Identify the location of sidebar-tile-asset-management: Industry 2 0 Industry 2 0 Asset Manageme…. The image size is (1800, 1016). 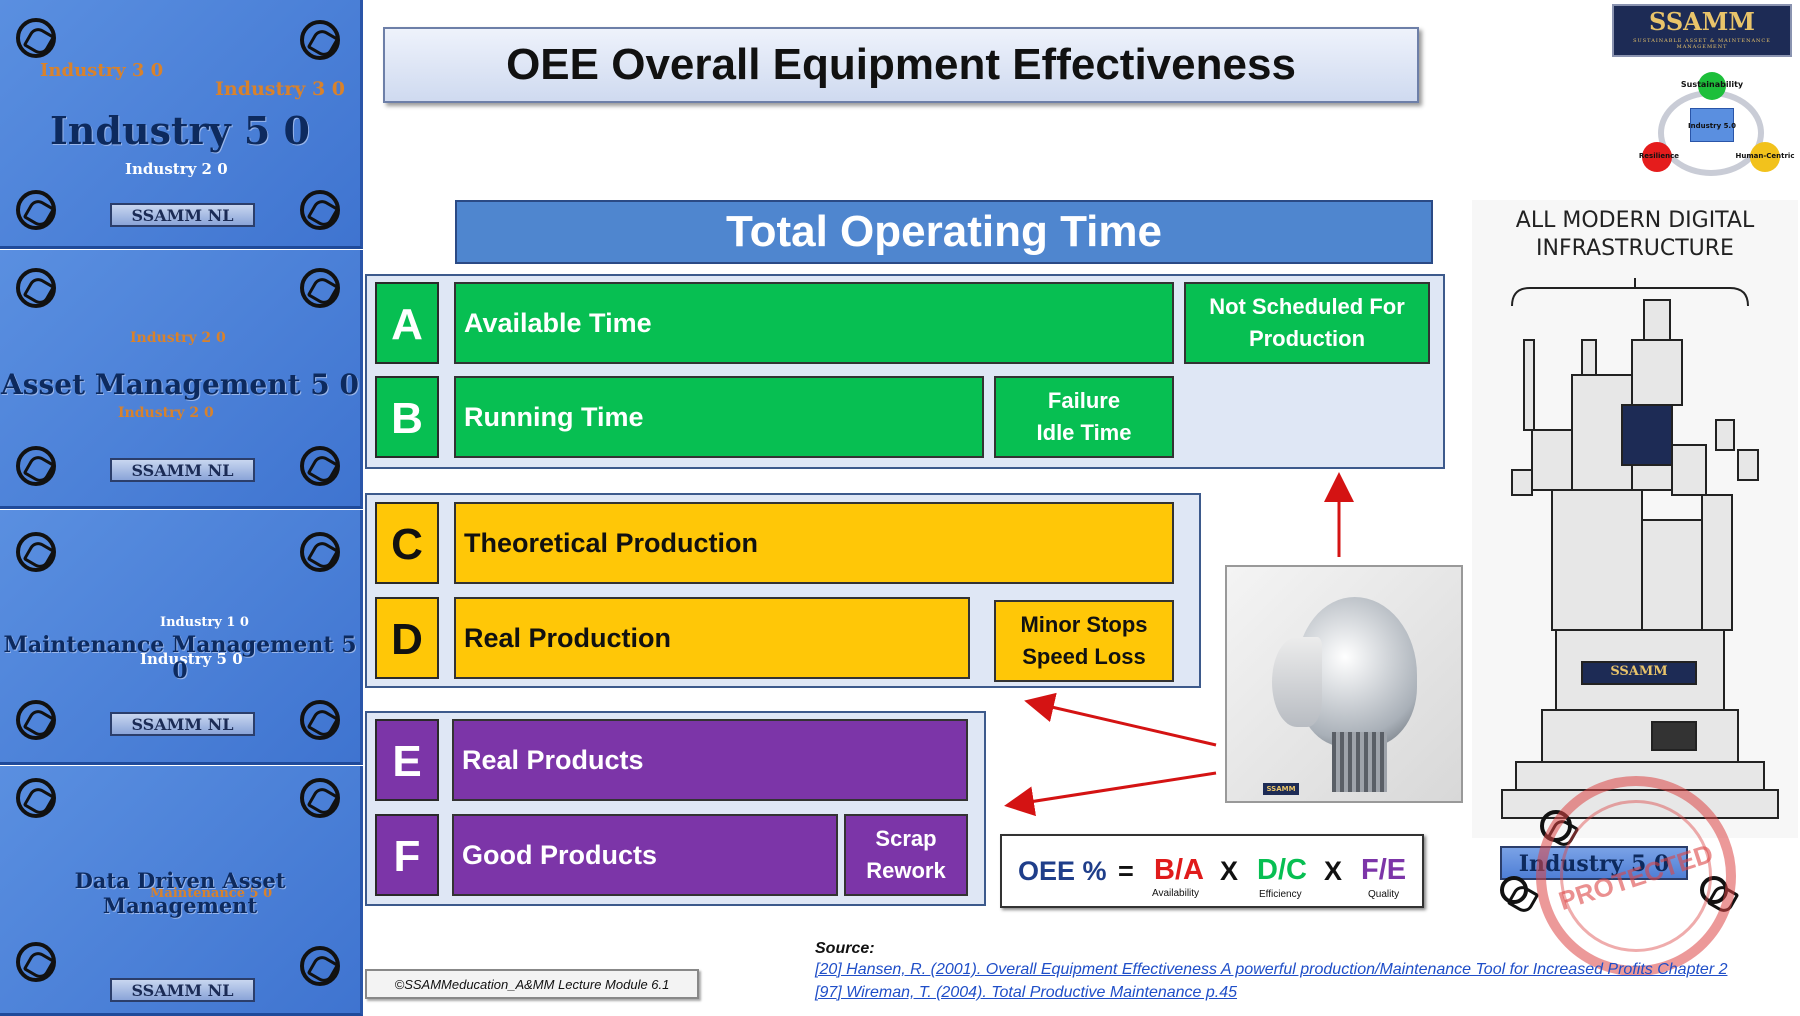
(181, 379).